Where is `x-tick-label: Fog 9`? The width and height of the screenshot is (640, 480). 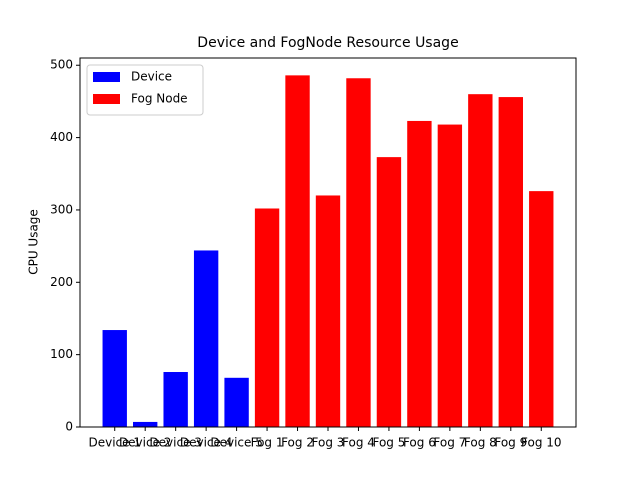 x-tick-label: Fog 9 is located at coordinates (510, 443).